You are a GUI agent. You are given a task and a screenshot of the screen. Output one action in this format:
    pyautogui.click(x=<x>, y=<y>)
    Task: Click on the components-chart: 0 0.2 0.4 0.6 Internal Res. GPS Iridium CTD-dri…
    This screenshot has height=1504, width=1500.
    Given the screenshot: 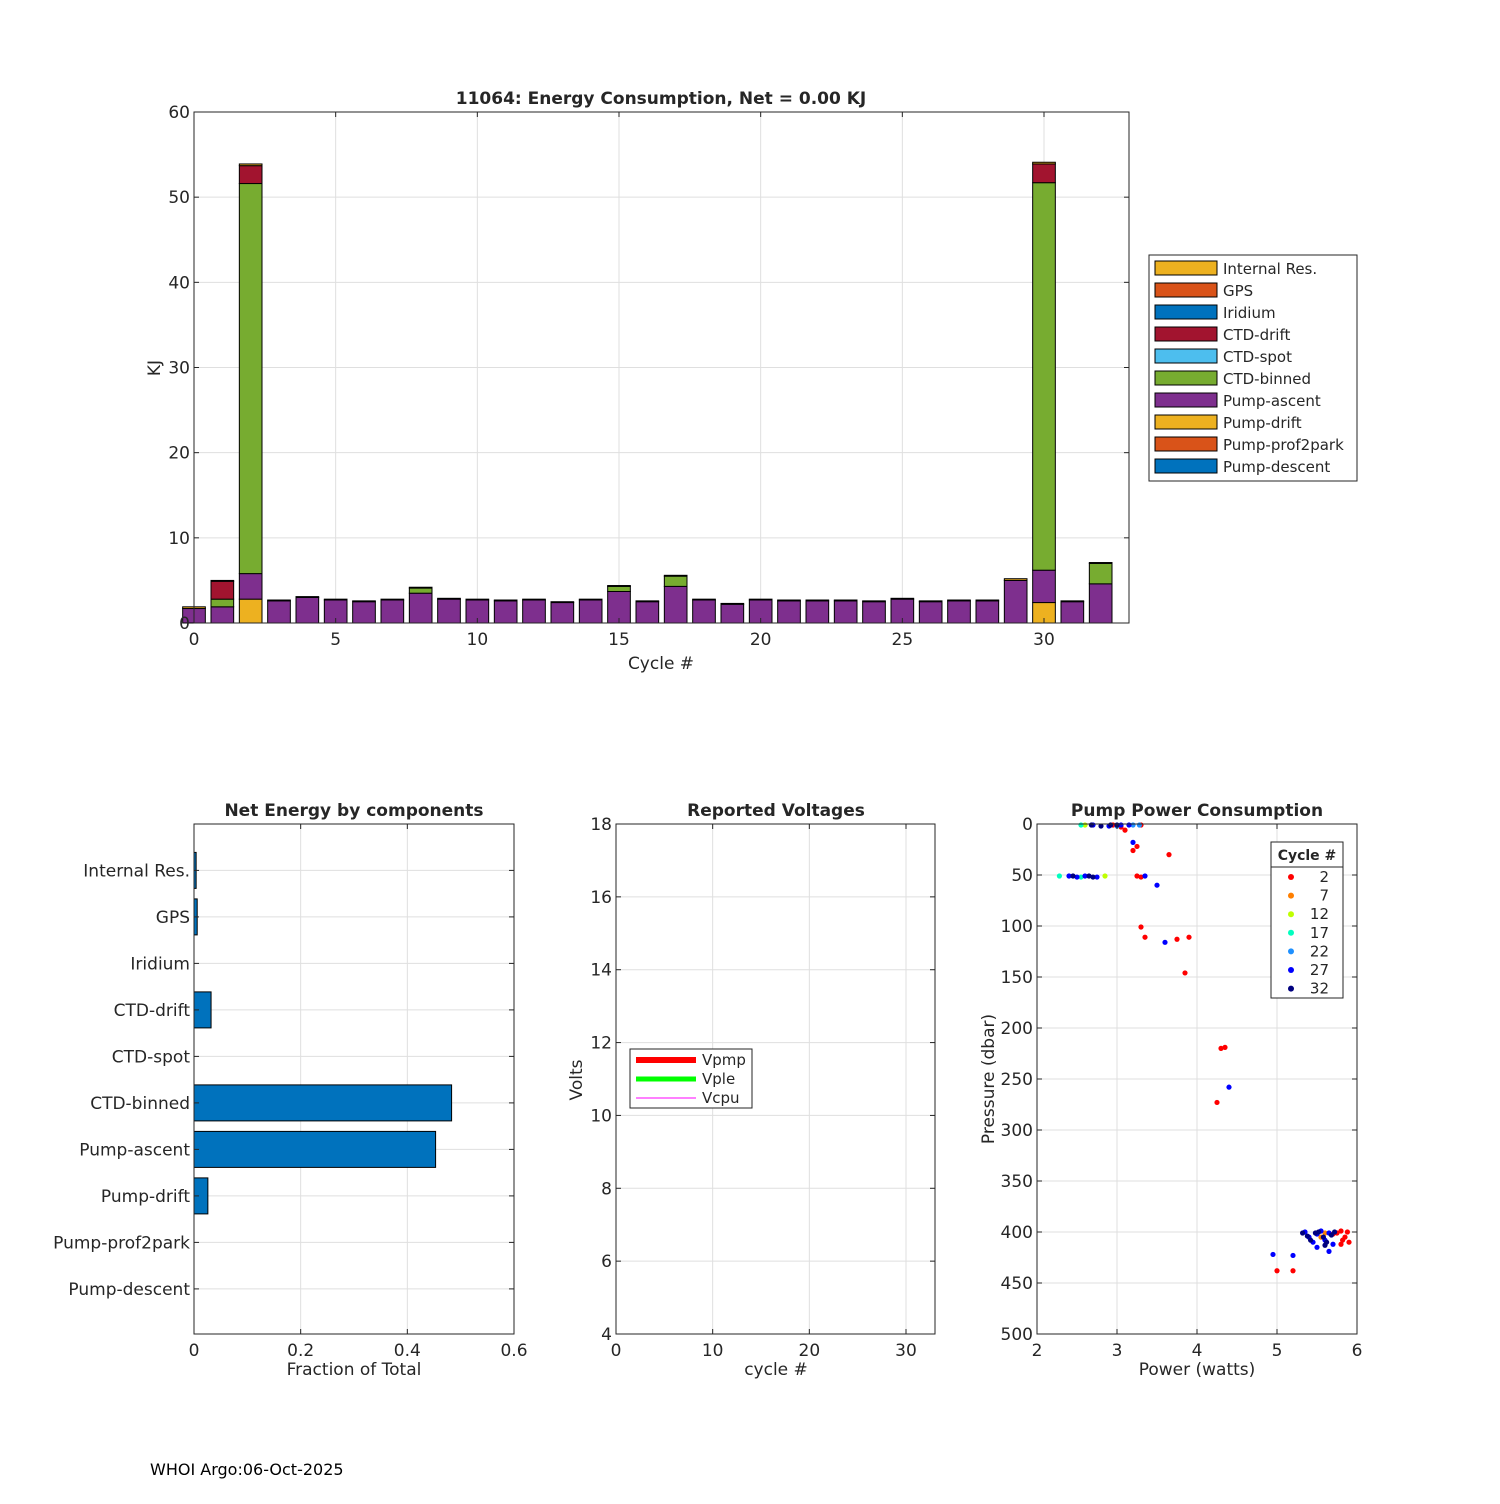 What is the action you would take?
    pyautogui.click(x=290, y=1090)
    